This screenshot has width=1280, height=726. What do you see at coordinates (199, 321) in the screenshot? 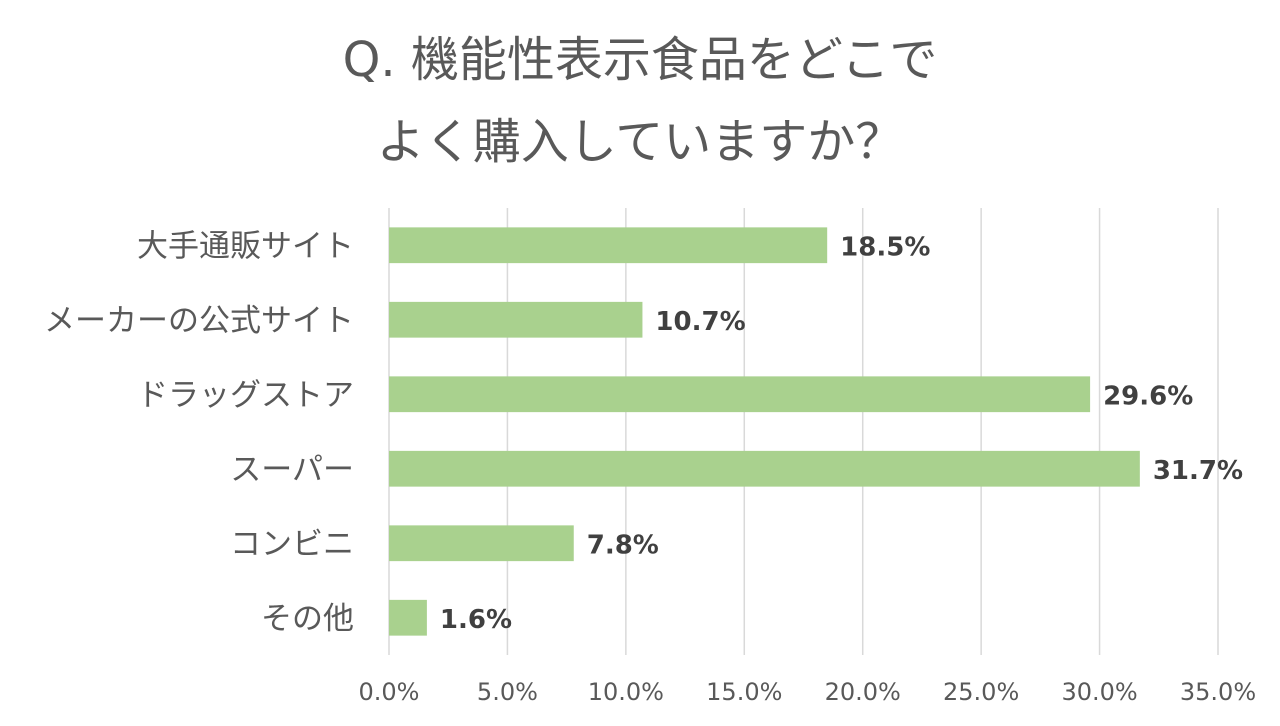
I see `category-label: メーカーの公式サイト` at bounding box center [199, 321].